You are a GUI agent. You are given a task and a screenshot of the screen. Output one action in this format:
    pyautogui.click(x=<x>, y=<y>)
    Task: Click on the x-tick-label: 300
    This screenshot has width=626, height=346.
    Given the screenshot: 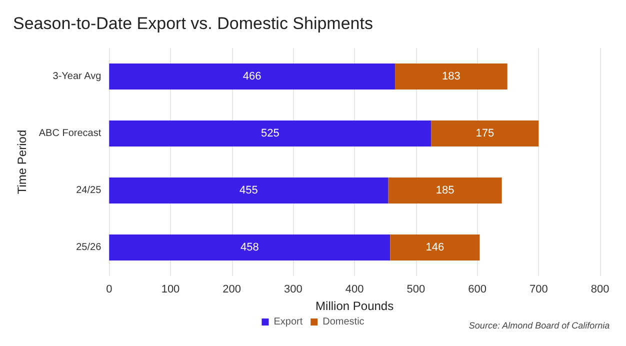 What is the action you would take?
    pyautogui.click(x=293, y=290)
    